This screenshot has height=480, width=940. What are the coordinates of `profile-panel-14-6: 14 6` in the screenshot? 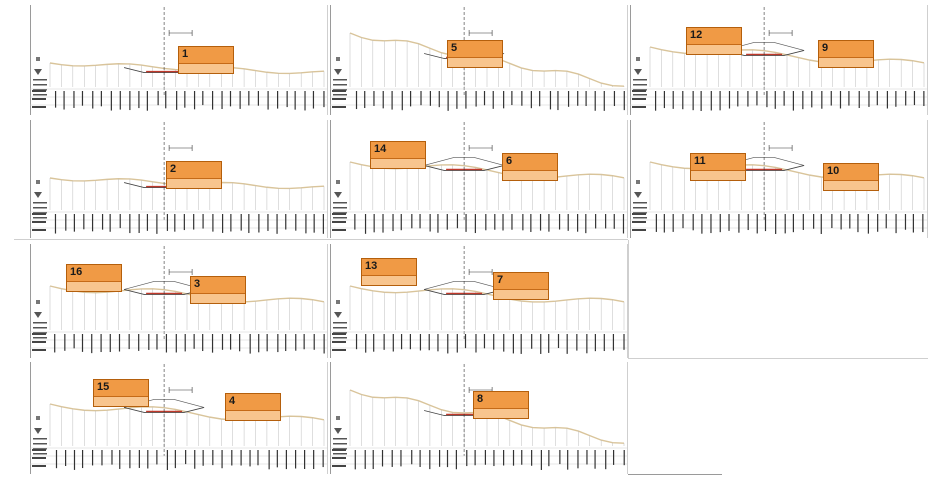 It's located at (479, 179).